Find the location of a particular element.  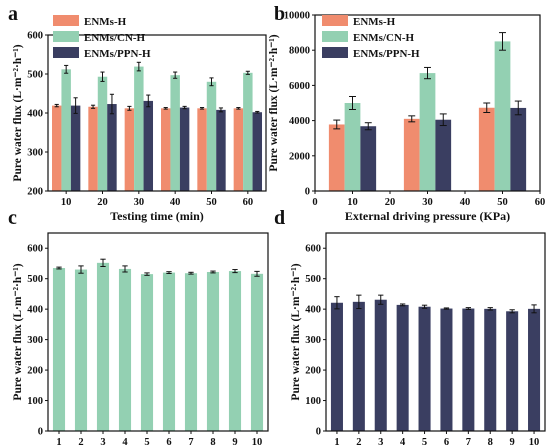

y-tick-label: 4000 is located at coordinates (299, 121).